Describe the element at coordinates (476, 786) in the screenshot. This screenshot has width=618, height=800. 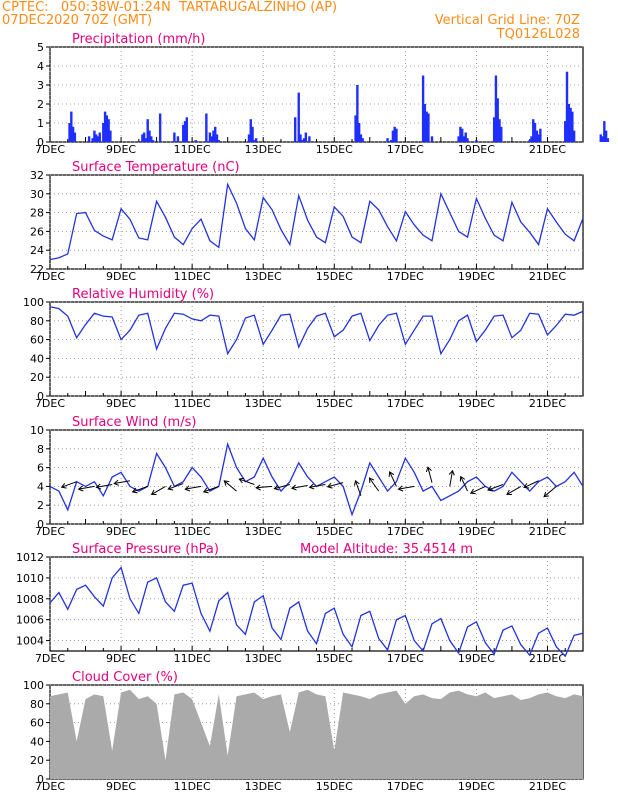
I see `x-tick-label: 19DEC` at that location.